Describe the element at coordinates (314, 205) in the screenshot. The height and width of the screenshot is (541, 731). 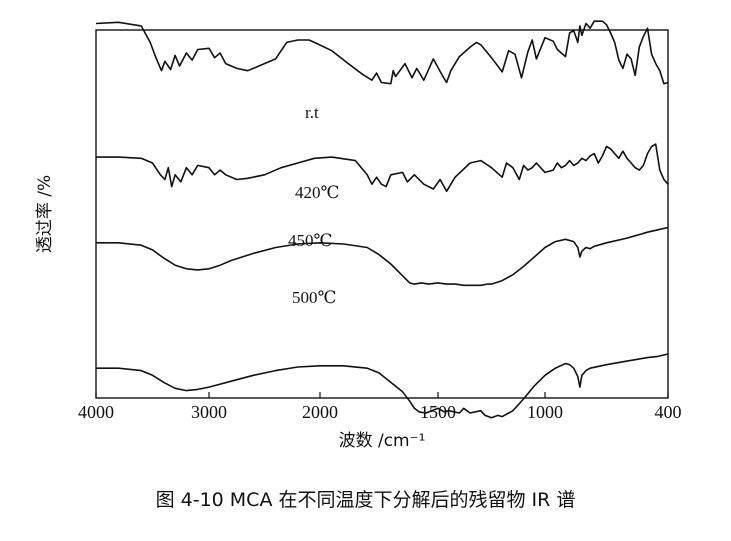
I see `curve-labels: r.t 420℃ 450℃ 500℃` at that location.